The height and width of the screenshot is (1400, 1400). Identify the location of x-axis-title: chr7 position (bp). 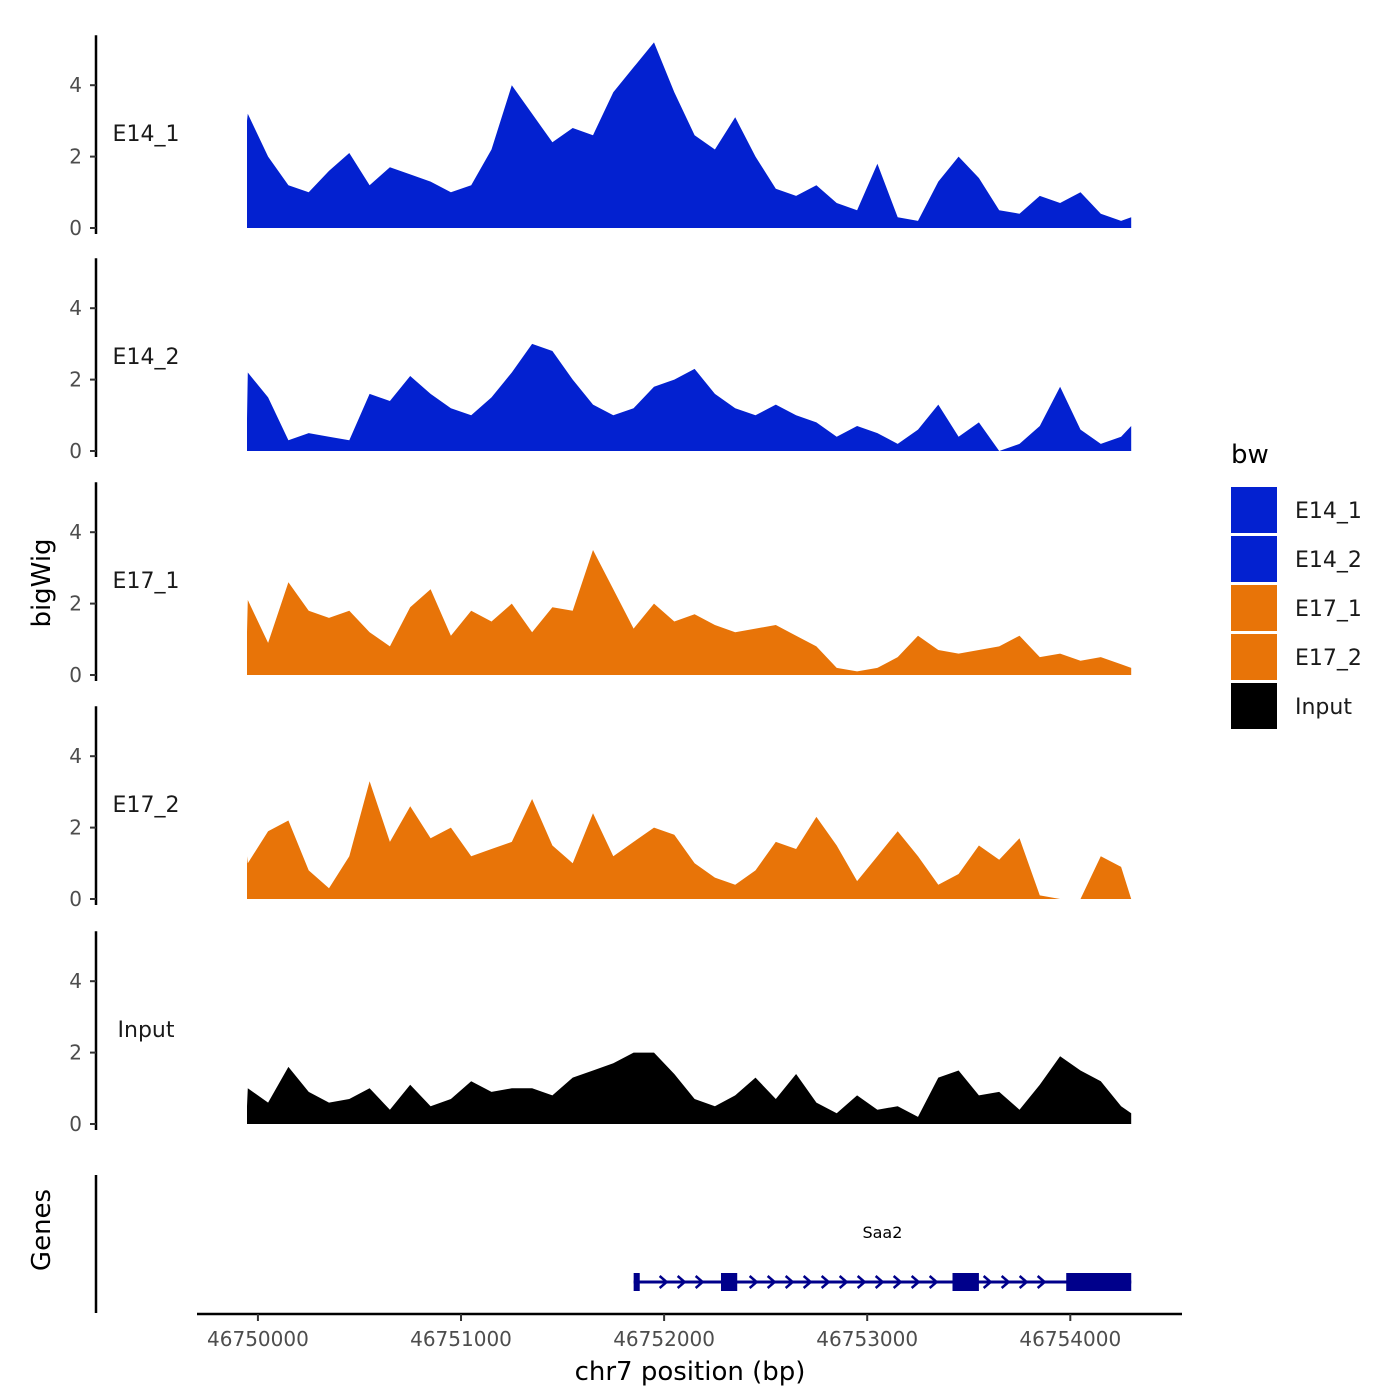
(690, 1372).